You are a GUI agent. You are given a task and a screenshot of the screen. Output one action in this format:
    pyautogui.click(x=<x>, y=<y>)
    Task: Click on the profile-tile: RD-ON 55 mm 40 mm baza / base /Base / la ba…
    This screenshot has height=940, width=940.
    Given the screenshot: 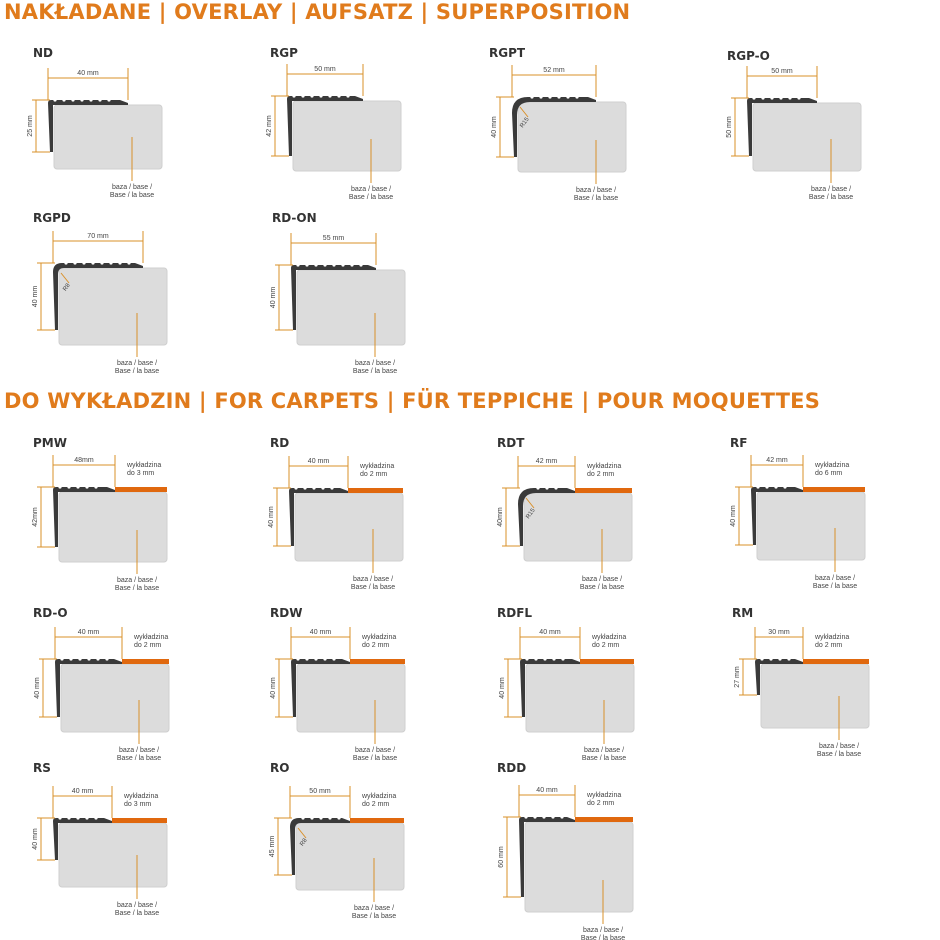 What is the action you would take?
    pyautogui.click(x=338, y=293)
    